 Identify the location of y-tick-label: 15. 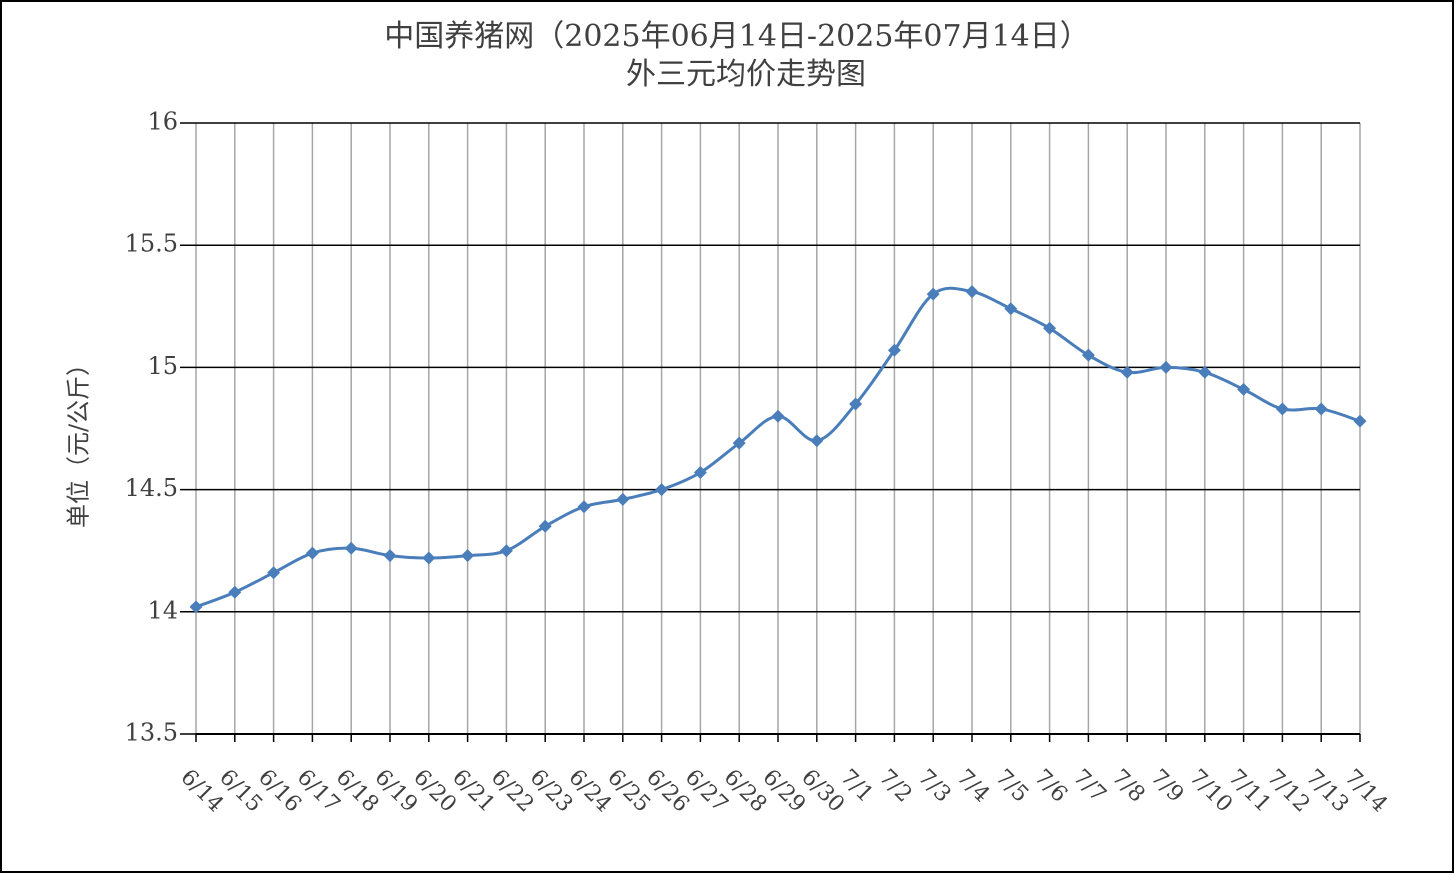
(162, 366).